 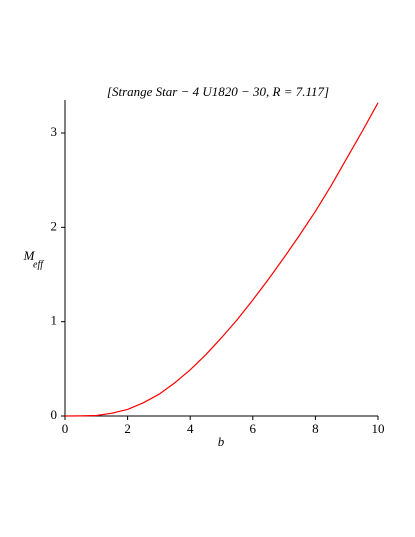 What do you see at coordinates (218, 91) in the screenshot?
I see `chart-title: [Strange Star − 4 U1820 − 30, R = 7.117]` at bounding box center [218, 91].